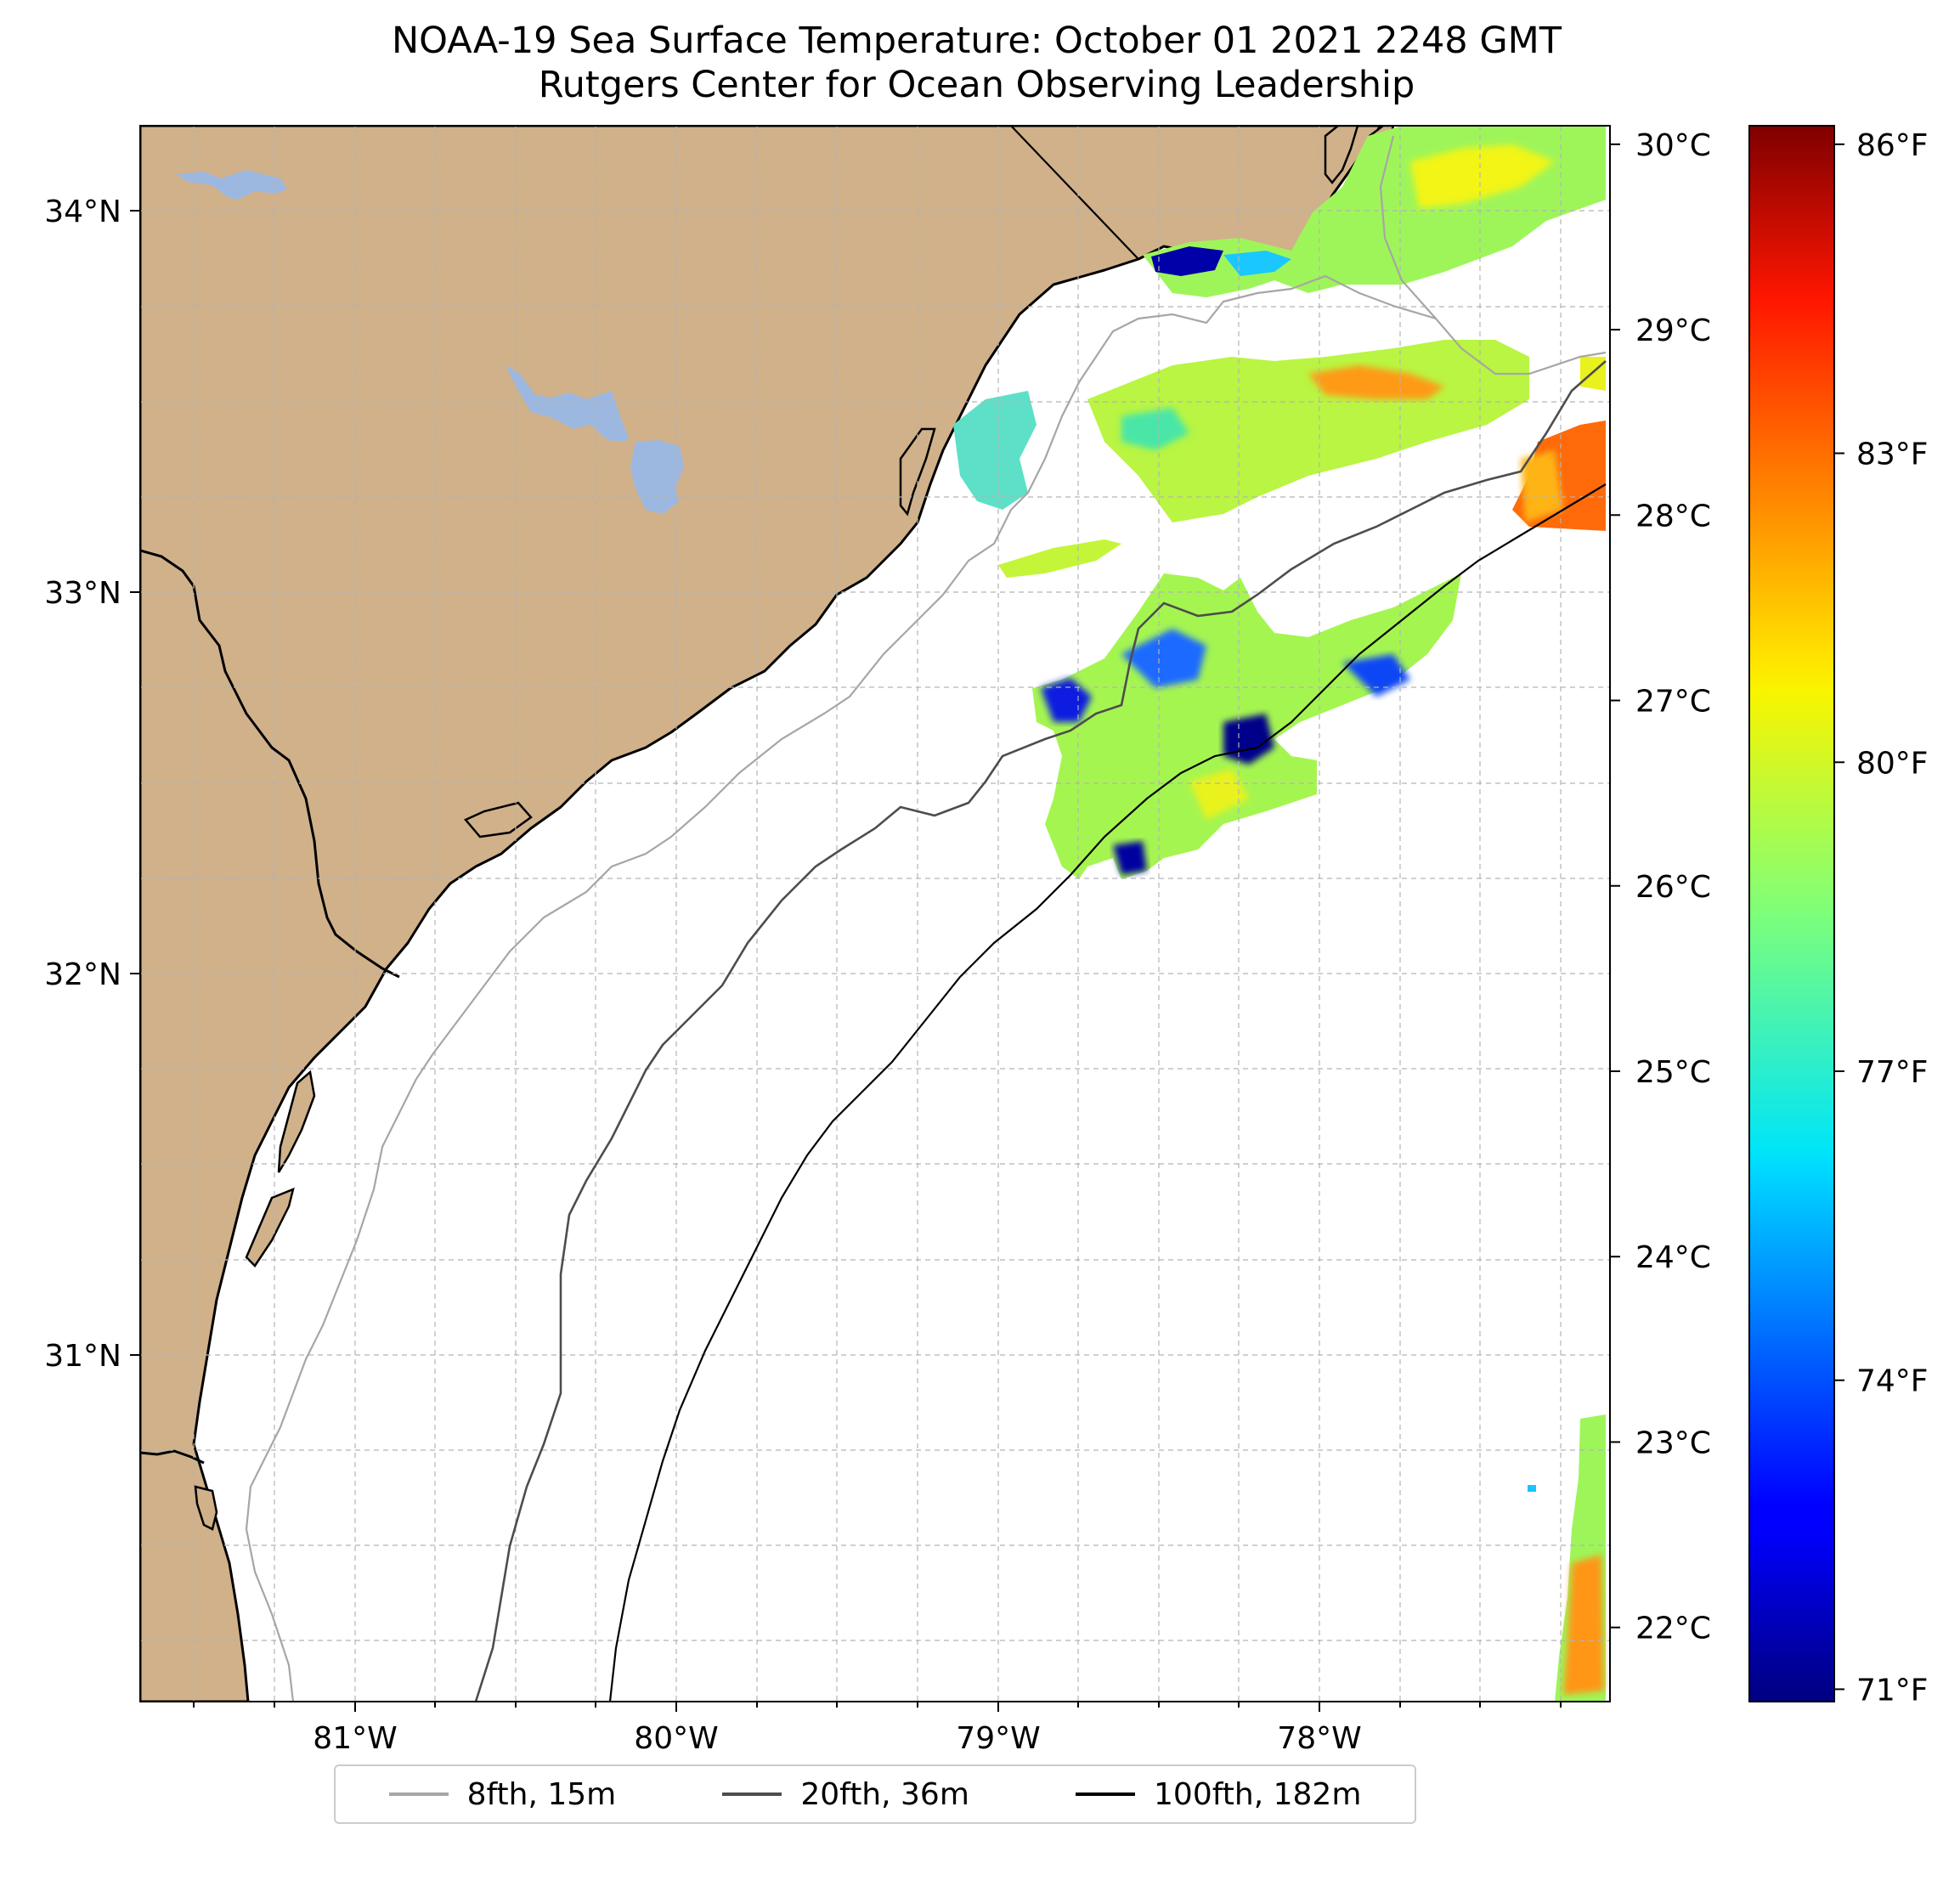 The width and height of the screenshot is (1960, 1880). I want to click on lake-moultrie, so click(657, 477).